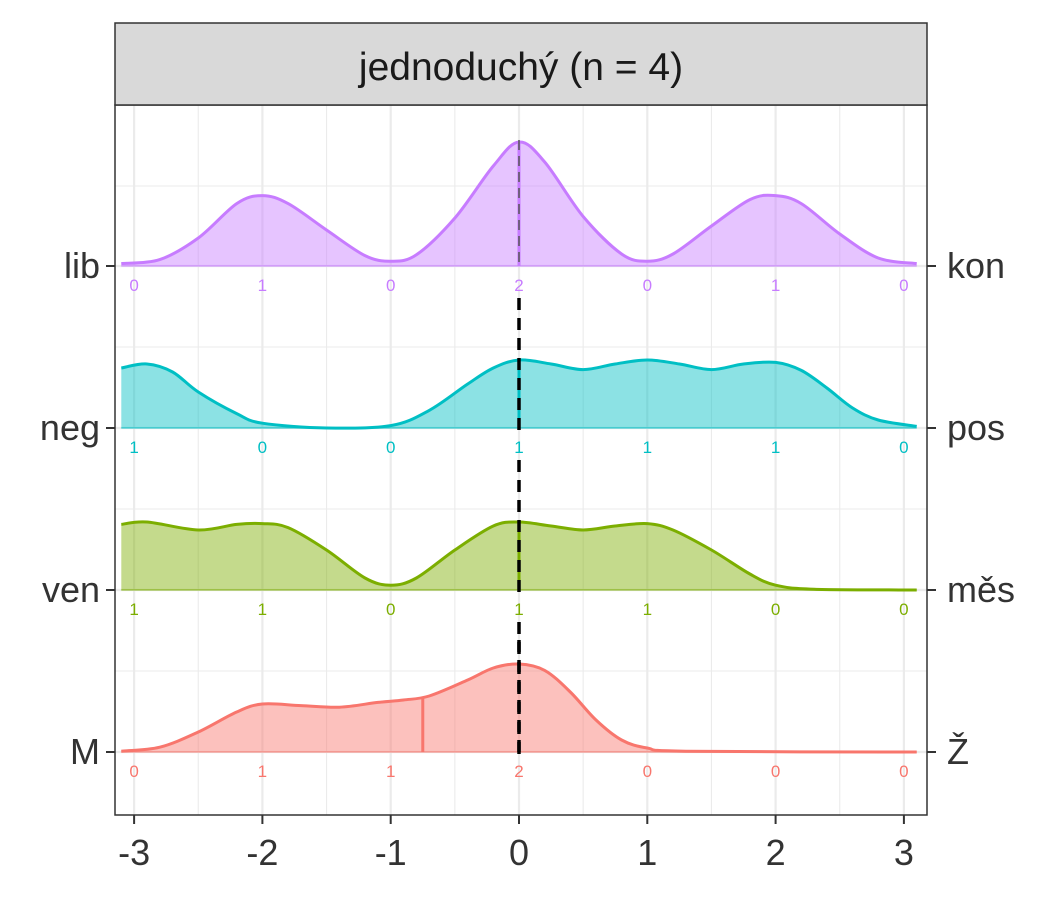  Describe the element at coordinates (82, 265) in the screenshot. I see `y-label-left: lib` at that location.